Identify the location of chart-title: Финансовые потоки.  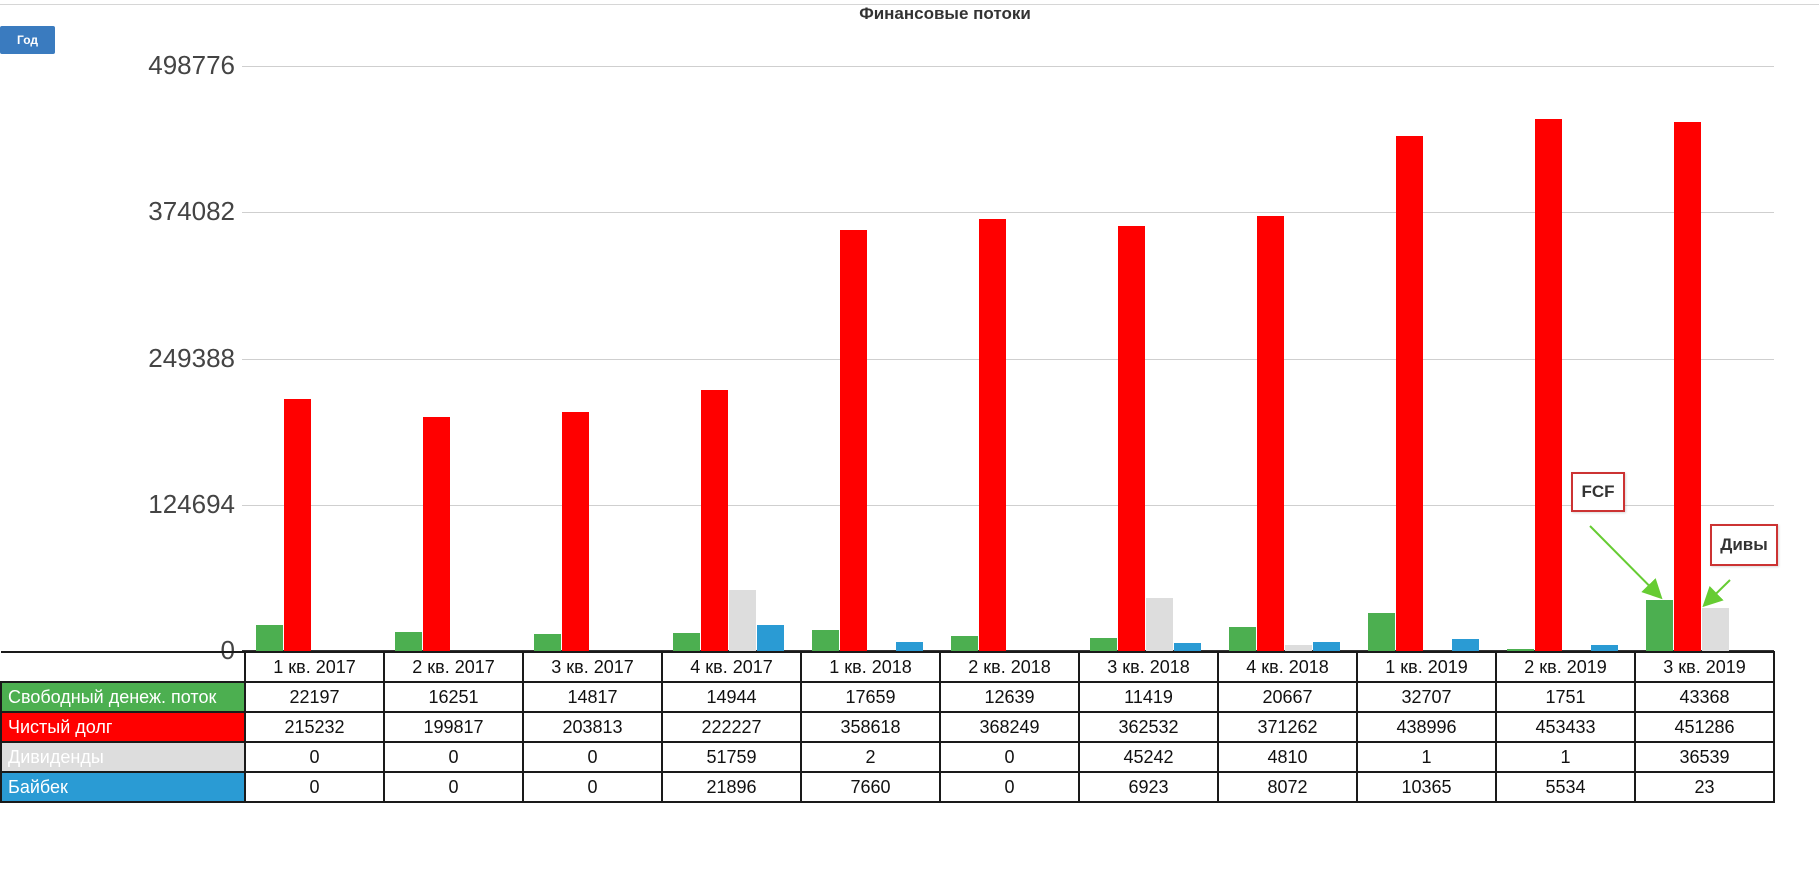
(945, 13).